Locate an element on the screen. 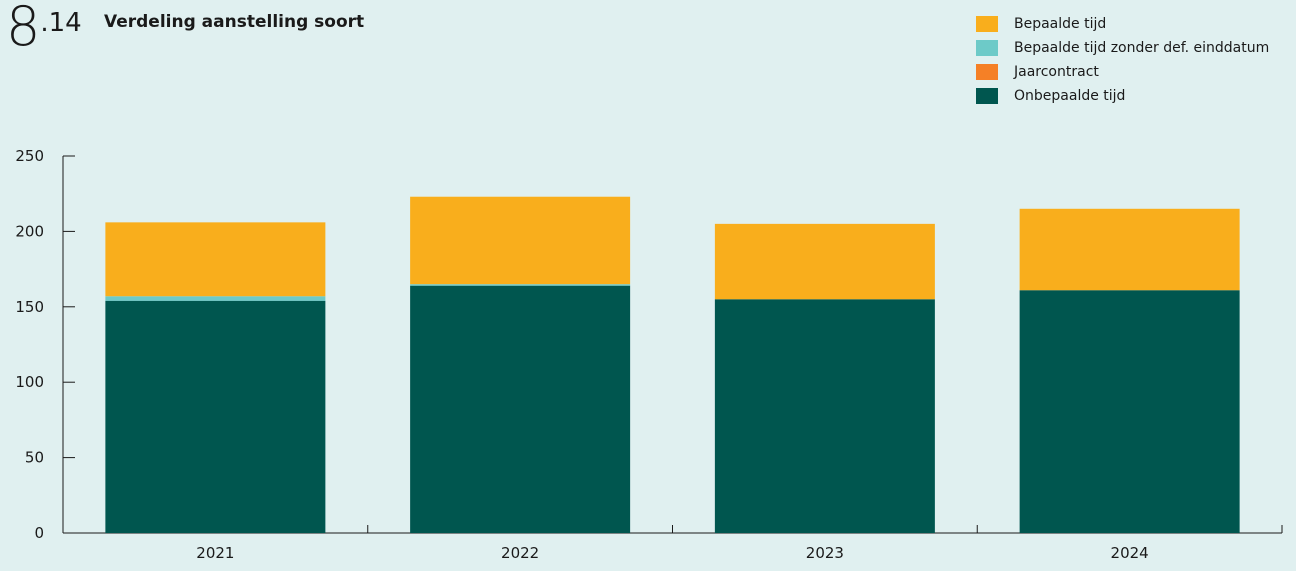 The width and height of the screenshot is (1296, 571). y-tick-label: 50 is located at coordinates (34, 458).